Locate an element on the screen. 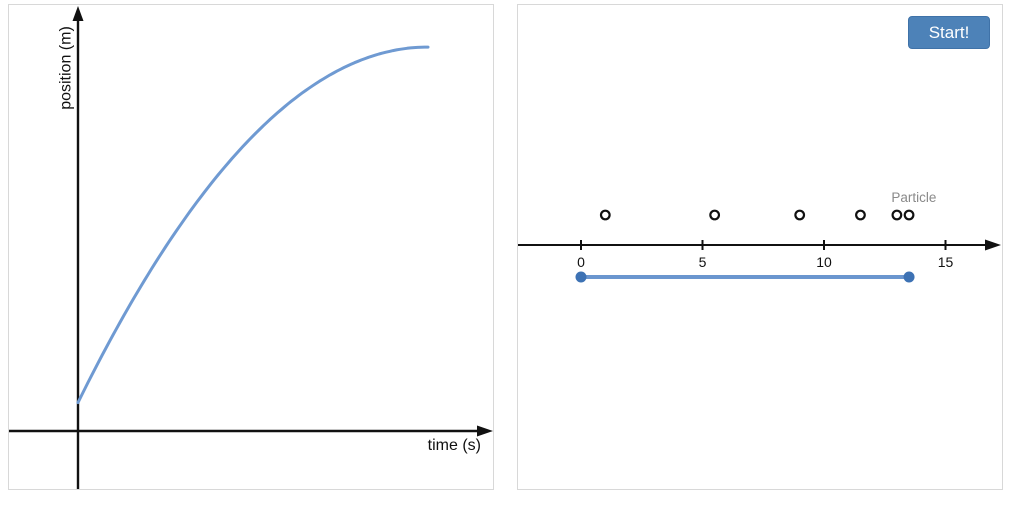 The width and height of the screenshot is (1023, 508). particle-number-line: 0 5 10 15 Particle is located at coordinates (759, 236).